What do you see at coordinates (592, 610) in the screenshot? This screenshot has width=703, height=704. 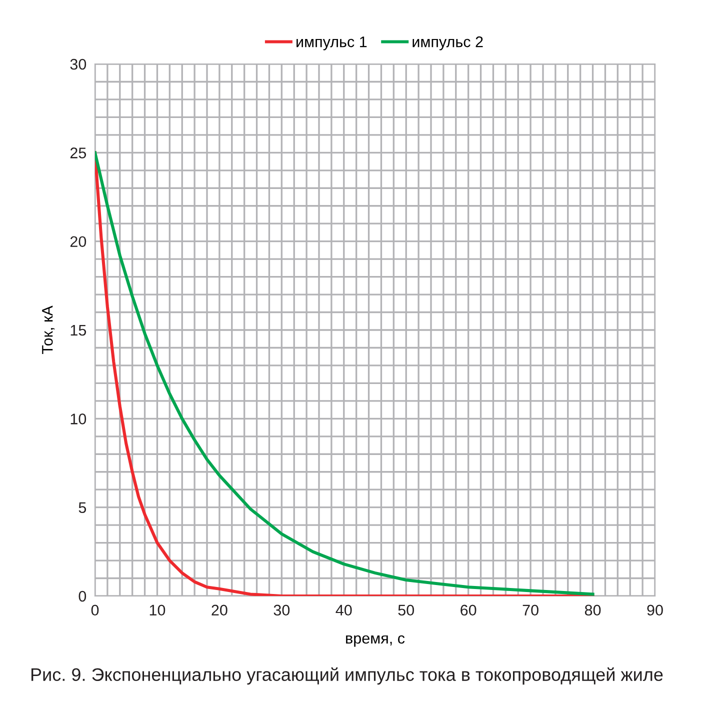 I see `x-tick-label: 80` at bounding box center [592, 610].